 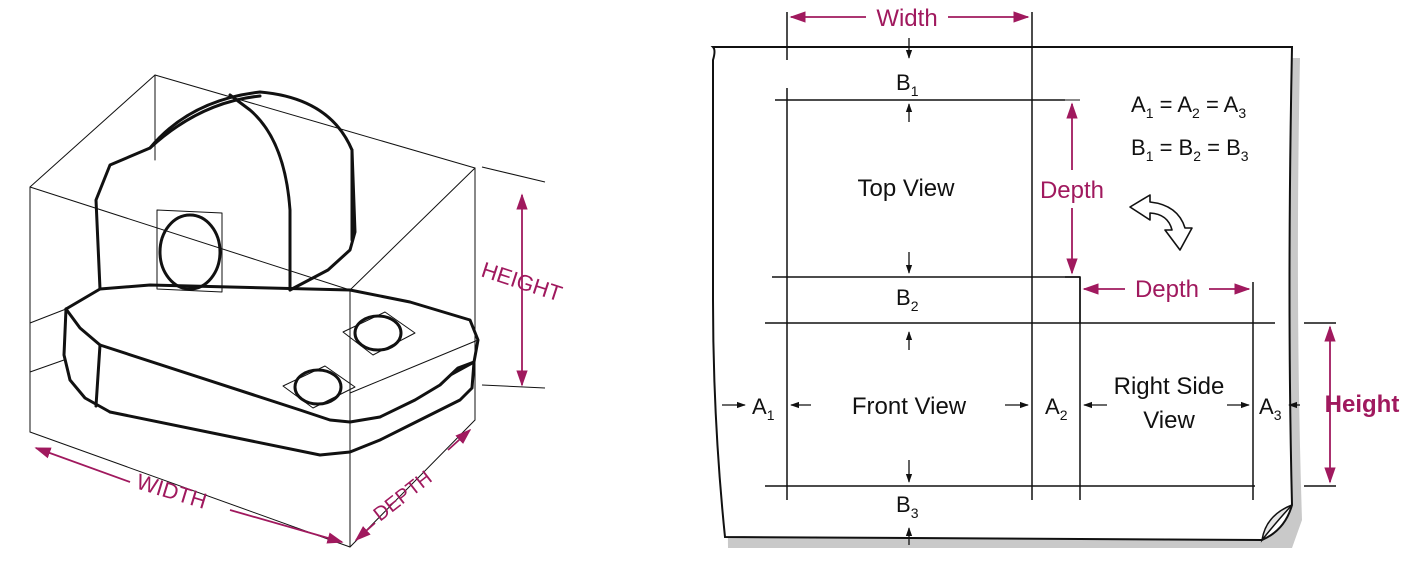 What do you see at coordinates (907, 299) in the screenshot?
I see `b2-label: B2` at bounding box center [907, 299].